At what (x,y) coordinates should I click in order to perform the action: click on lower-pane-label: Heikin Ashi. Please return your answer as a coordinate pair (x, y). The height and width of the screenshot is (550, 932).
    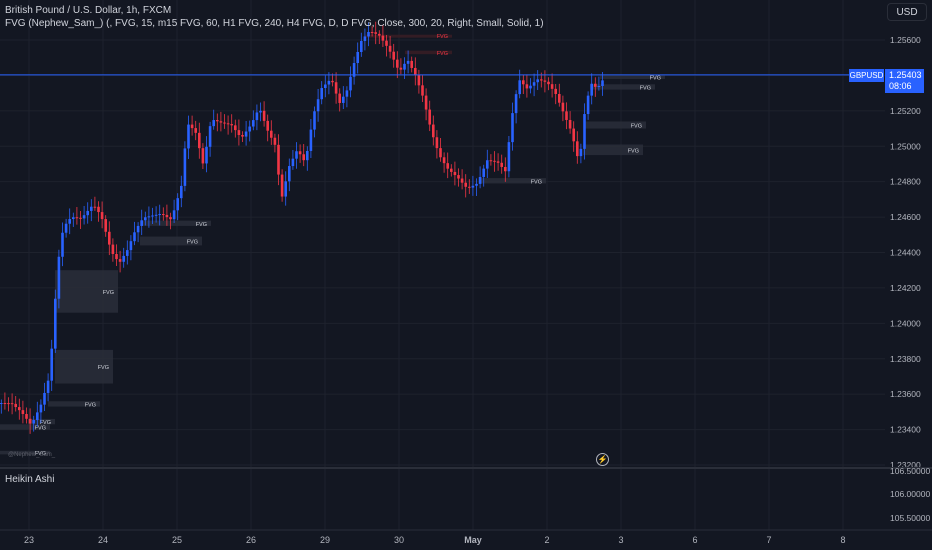
    Looking at the image, I should click on (30, 479).